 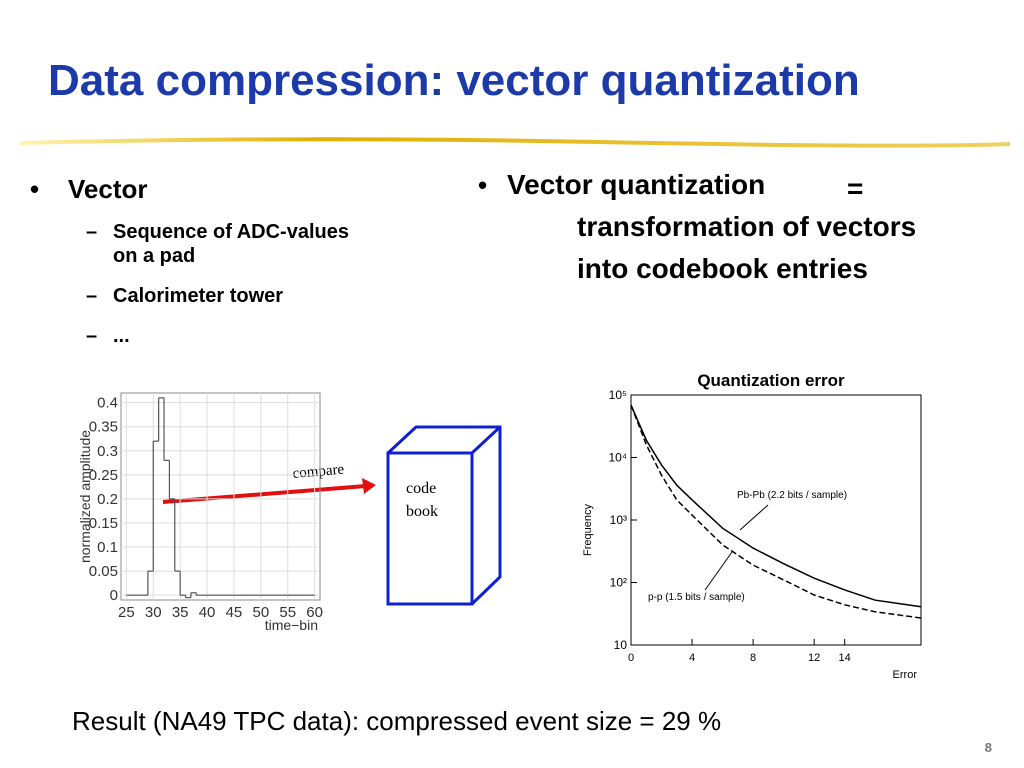 I want to click on box-depth, so click(x=444, y=515).